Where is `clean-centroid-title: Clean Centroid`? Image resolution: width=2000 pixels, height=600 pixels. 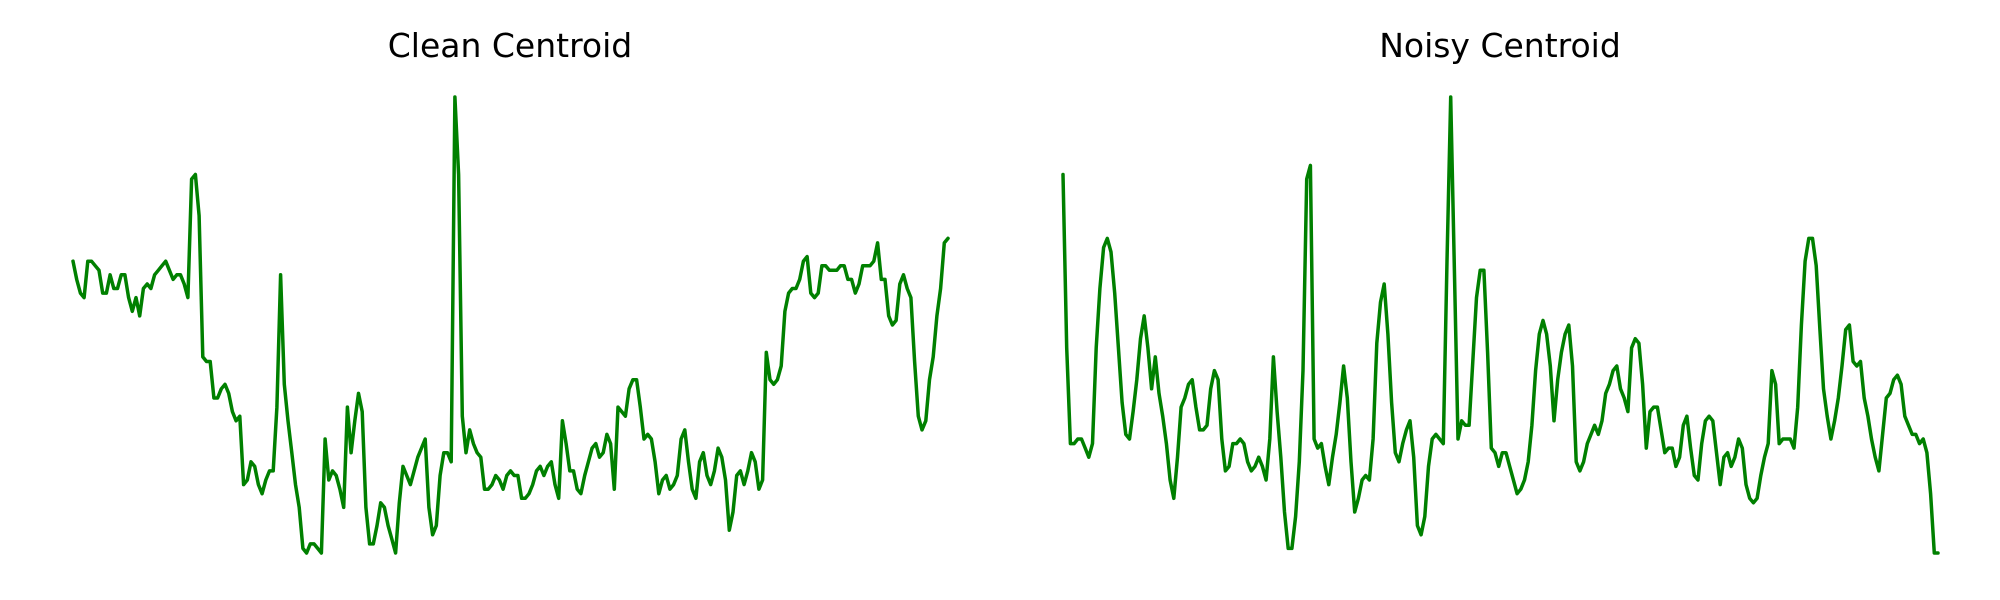 clean-centroid-title: Clean Centroid is located at coordinates (510, 45).